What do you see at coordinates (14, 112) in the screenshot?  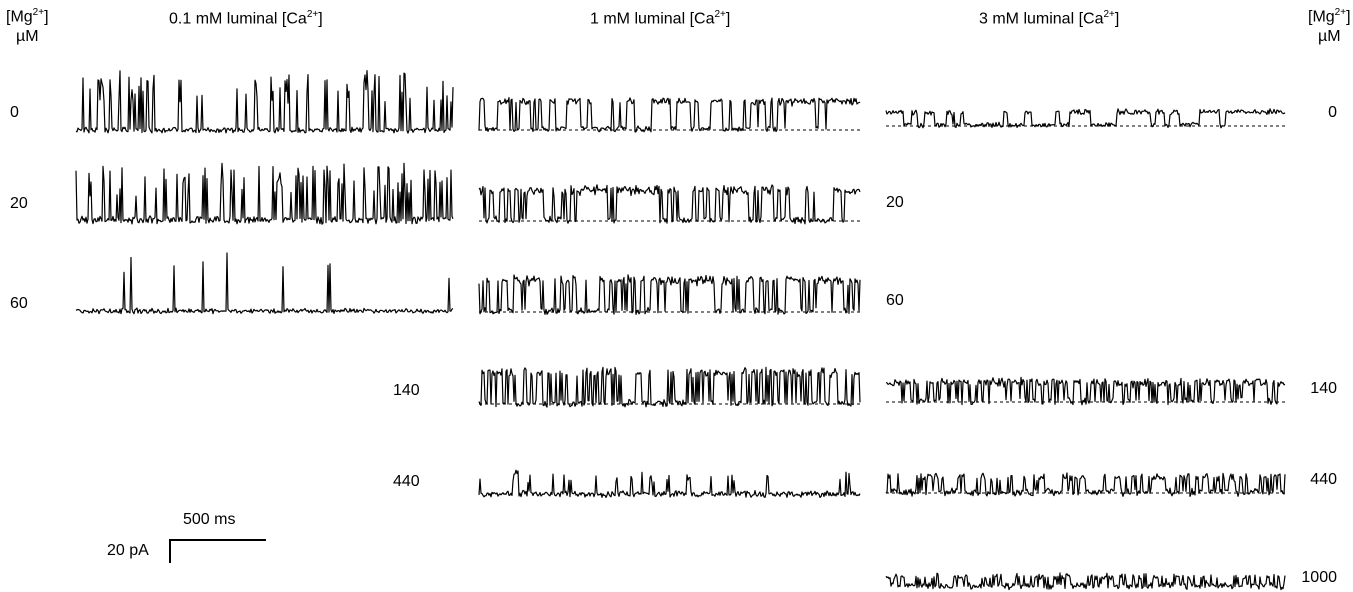 I see `row-label-0: 0` at bounding box center [14, 112].